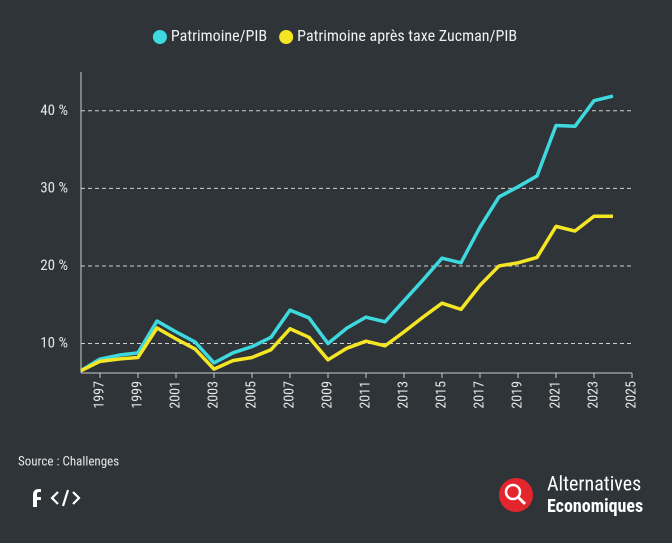 The height and width of the screenshot is (543, 672). What do you see at coordinates (54, 110) in the screenshot?
I see `y-tick-label: 40 %` at bounding box center [54, 110].